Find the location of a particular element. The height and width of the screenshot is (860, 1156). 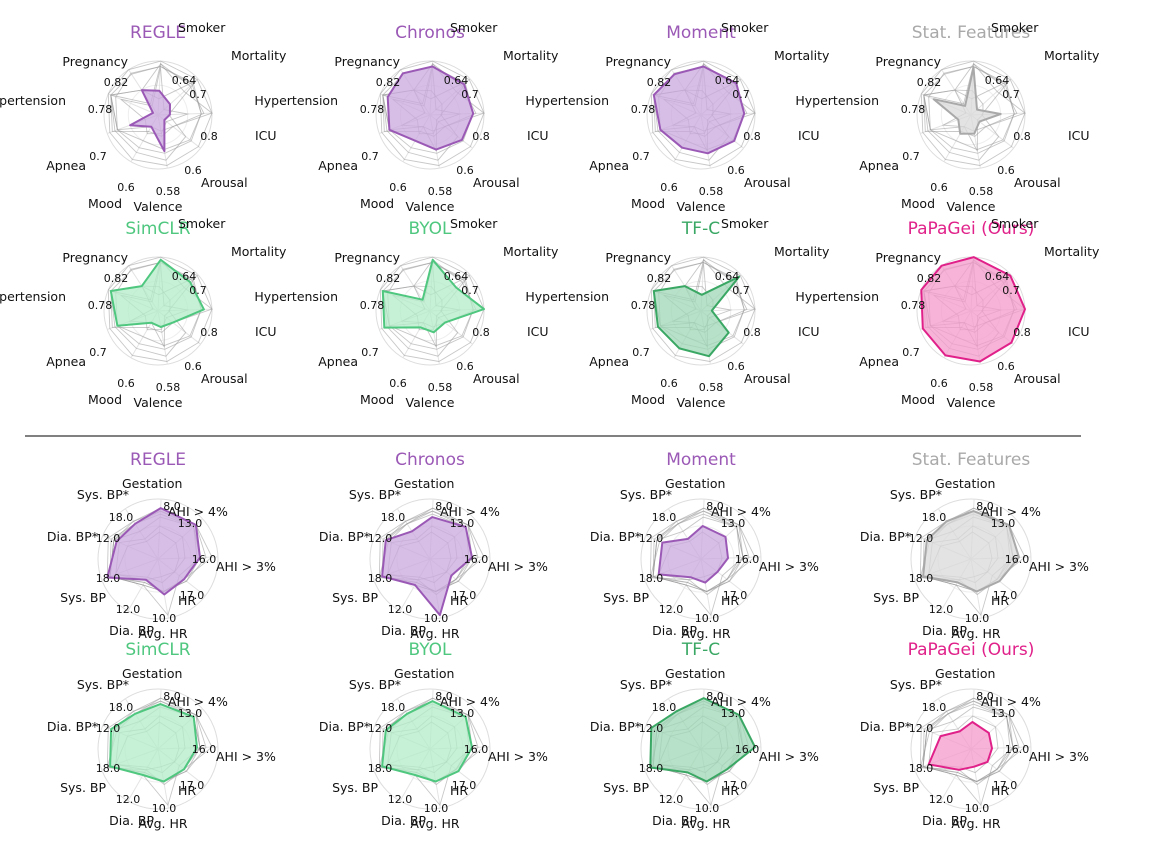

bottom-tf-c-axis-label: Dia. BP is located at coordinates (674, 820).